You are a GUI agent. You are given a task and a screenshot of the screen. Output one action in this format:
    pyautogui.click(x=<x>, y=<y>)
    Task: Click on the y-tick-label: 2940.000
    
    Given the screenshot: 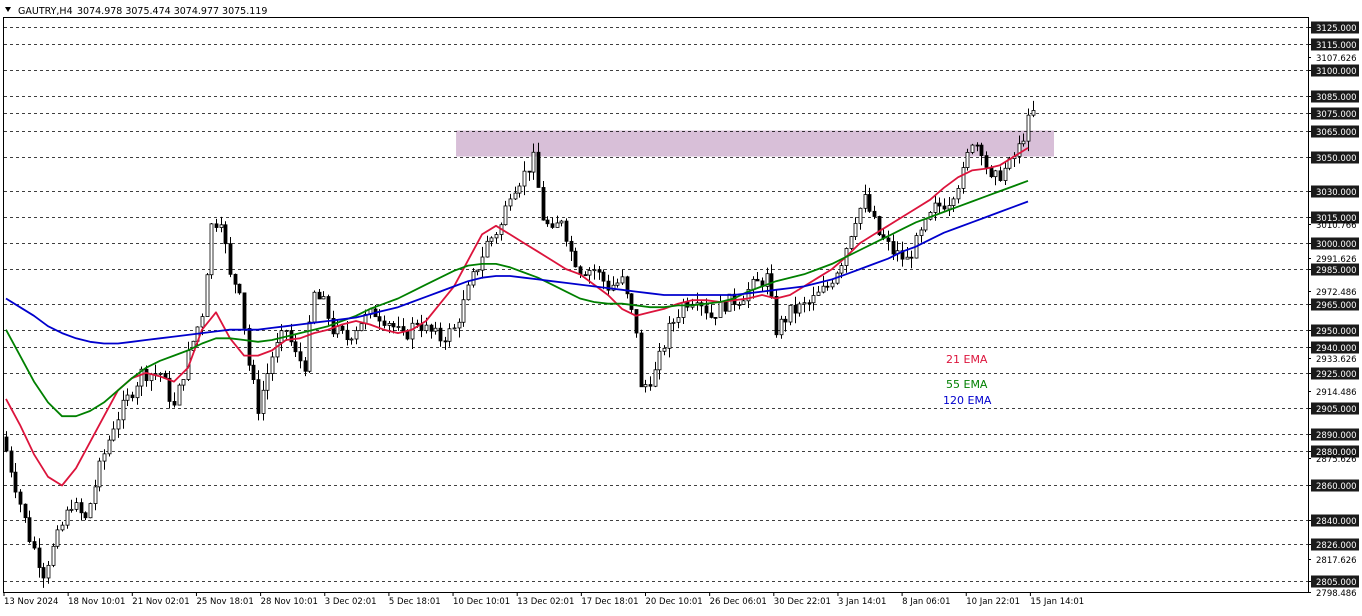 What is the action you would take?
    pyautogui.click(x=1336, y=349)
    